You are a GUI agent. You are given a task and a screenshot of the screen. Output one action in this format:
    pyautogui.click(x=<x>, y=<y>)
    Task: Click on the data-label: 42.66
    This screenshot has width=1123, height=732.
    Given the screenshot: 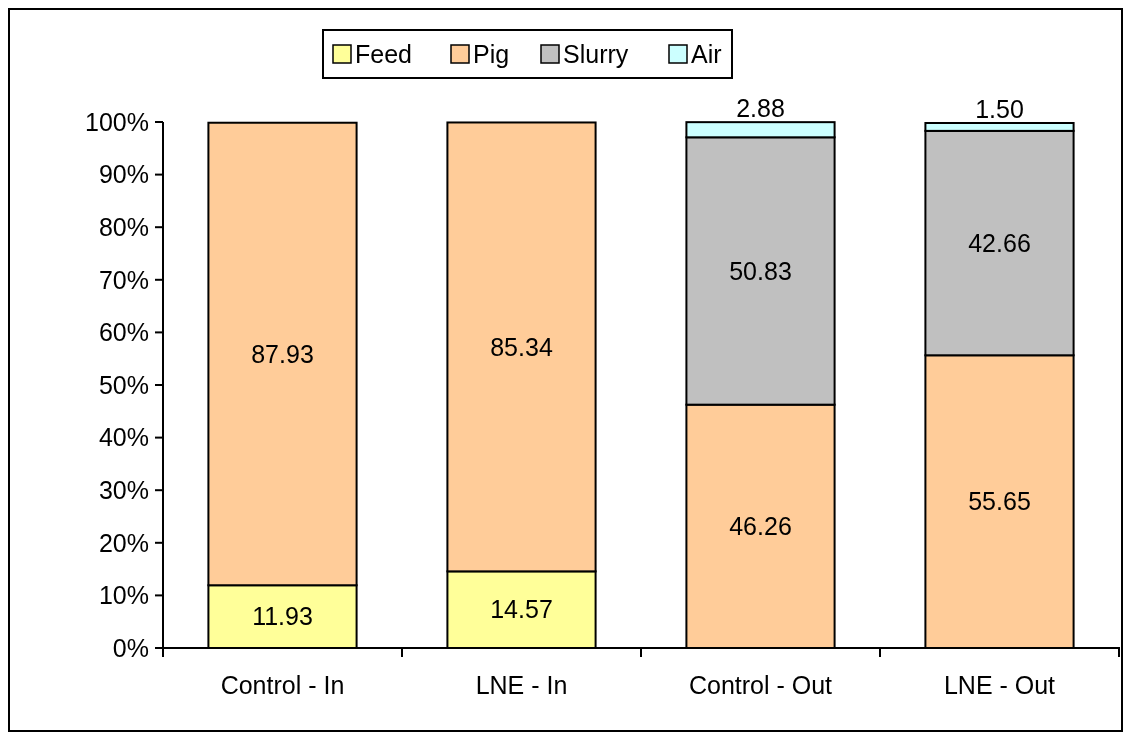 What is the action you would take?
    pyautogui.click(x=999, y=242)
    